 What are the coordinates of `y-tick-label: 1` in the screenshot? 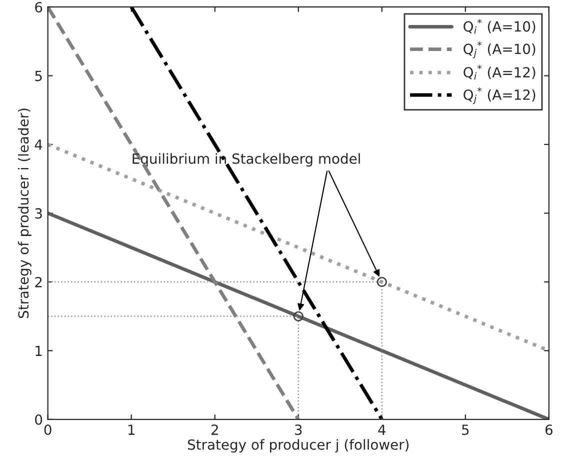 It's located at (39, 351).